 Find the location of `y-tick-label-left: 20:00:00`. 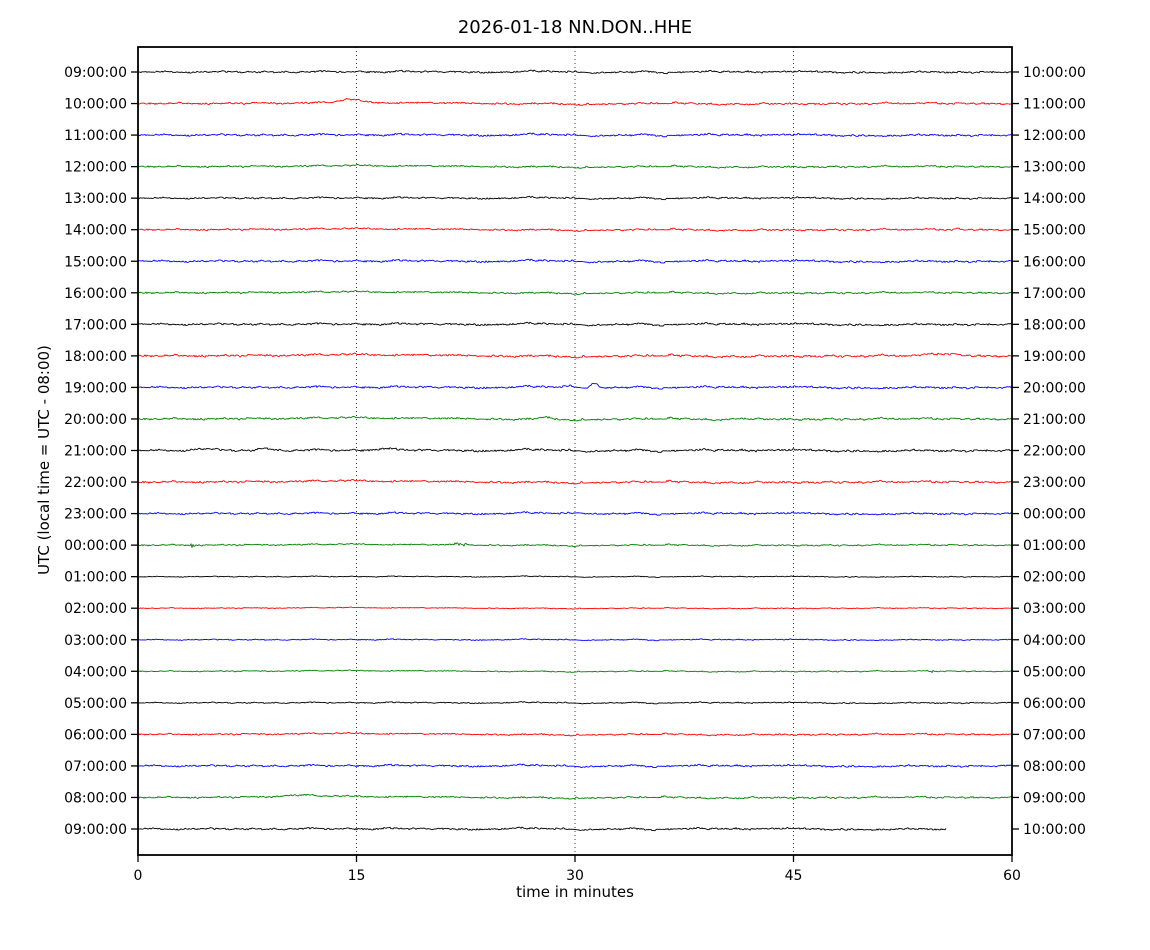

y-tick-label-left: 20:00:00 is located at coordinates (95, 420).